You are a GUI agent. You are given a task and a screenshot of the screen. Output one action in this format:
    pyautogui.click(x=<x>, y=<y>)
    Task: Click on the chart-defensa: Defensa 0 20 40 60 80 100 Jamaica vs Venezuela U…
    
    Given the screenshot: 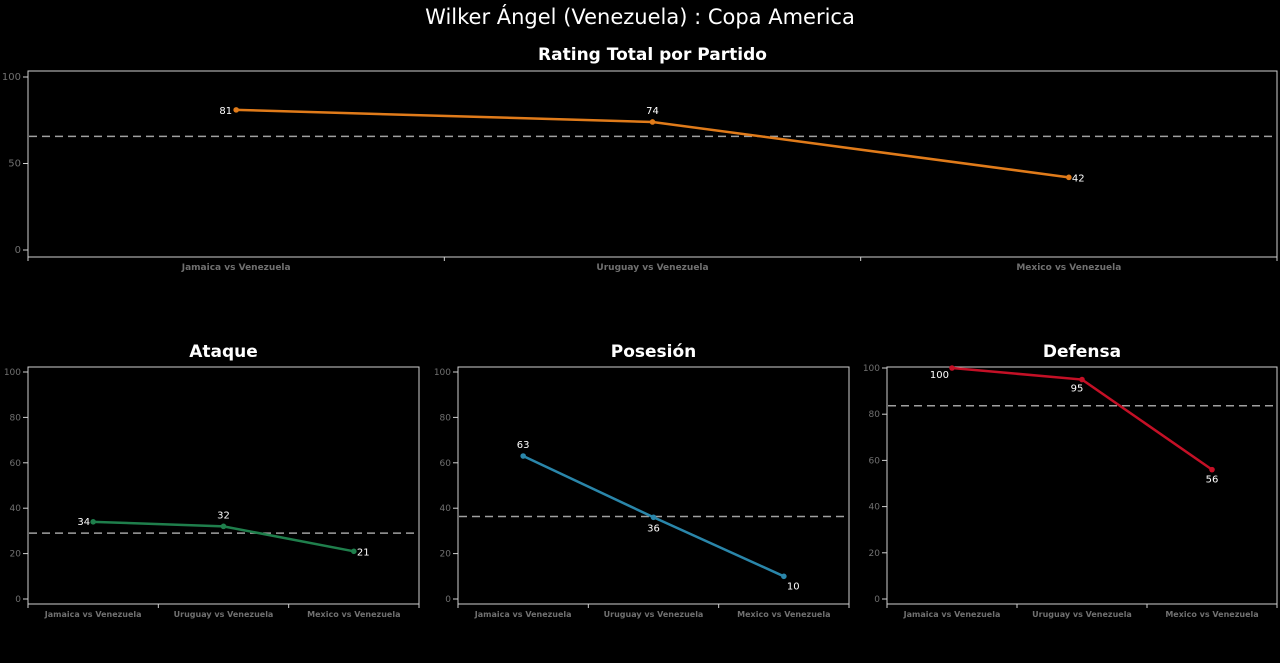 What is the action you would take?
    pyautogui.click(x=1070, y=480)
    